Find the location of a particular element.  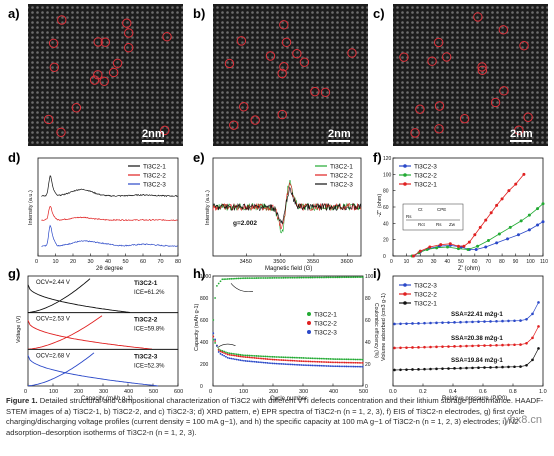

legend-label: Ti3C2-1 is located at coordinates (341, 167).